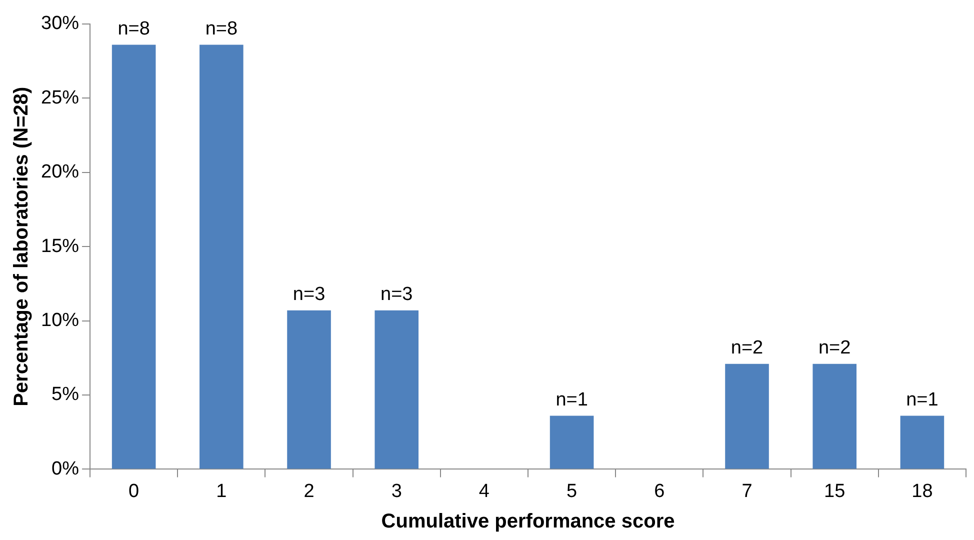 The height and width of the screenshot is (540, 974). I want to click on y-tick-label: 30%, so click(60, 23).